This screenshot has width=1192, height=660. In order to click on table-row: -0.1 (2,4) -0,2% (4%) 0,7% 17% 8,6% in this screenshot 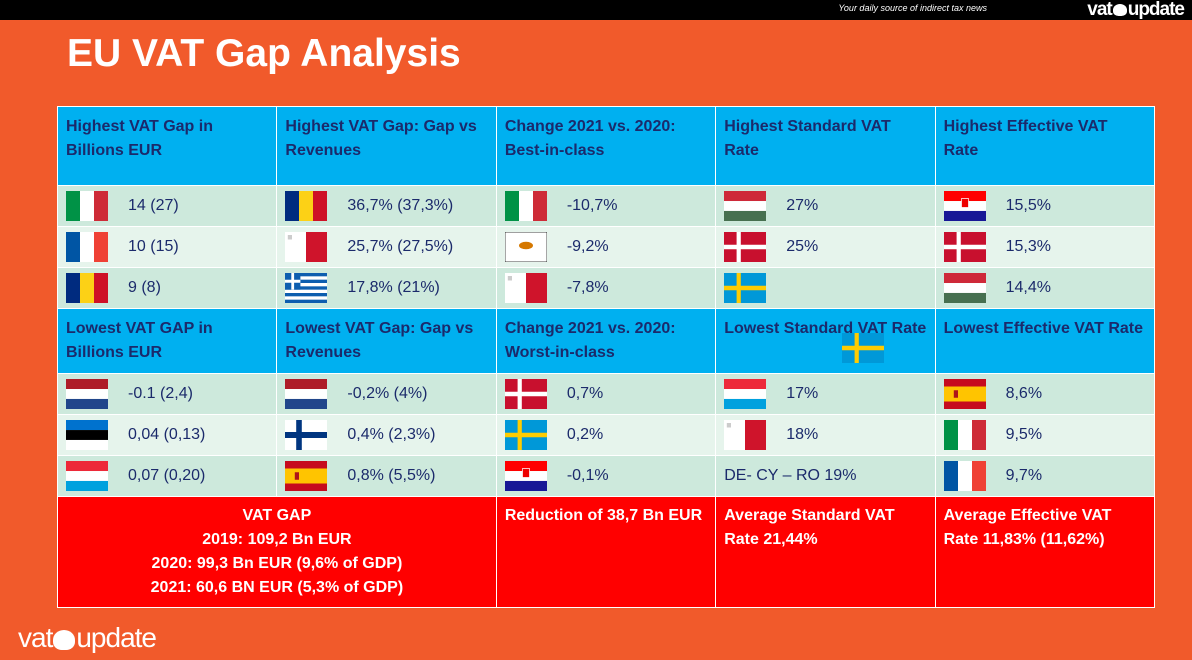, I will do `click(606, 394)`.